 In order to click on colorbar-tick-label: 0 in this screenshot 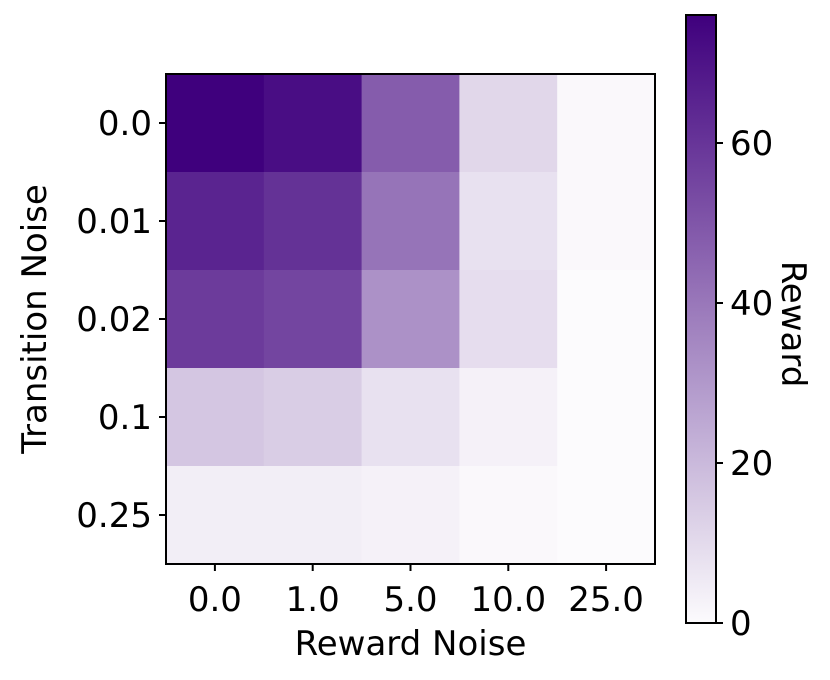, I will do `click(741, 624)`.